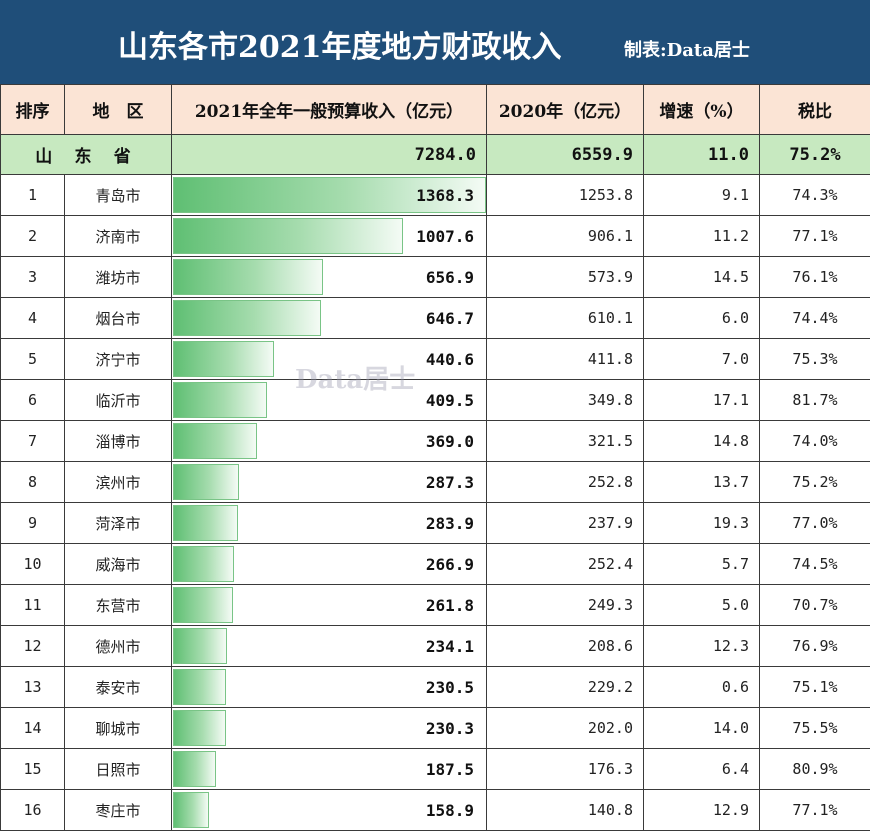  I want to click on province-growth: 11.0, so click(702, 155).